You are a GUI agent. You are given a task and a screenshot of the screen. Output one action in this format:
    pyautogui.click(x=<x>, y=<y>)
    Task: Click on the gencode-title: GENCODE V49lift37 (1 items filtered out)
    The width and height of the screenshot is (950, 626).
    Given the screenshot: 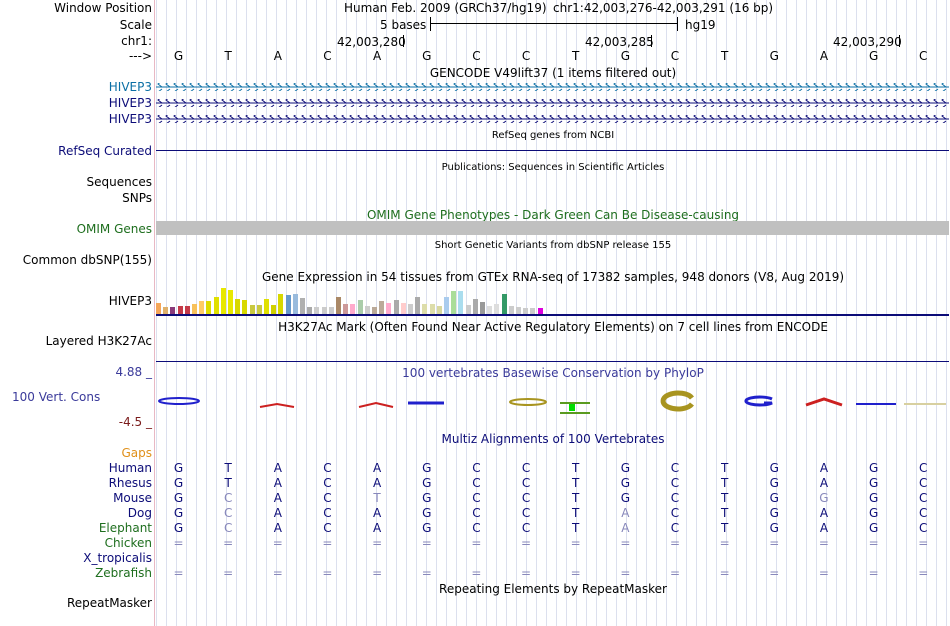 What is the action you would take?
    pyautogui.click(x=553, y=73)
    